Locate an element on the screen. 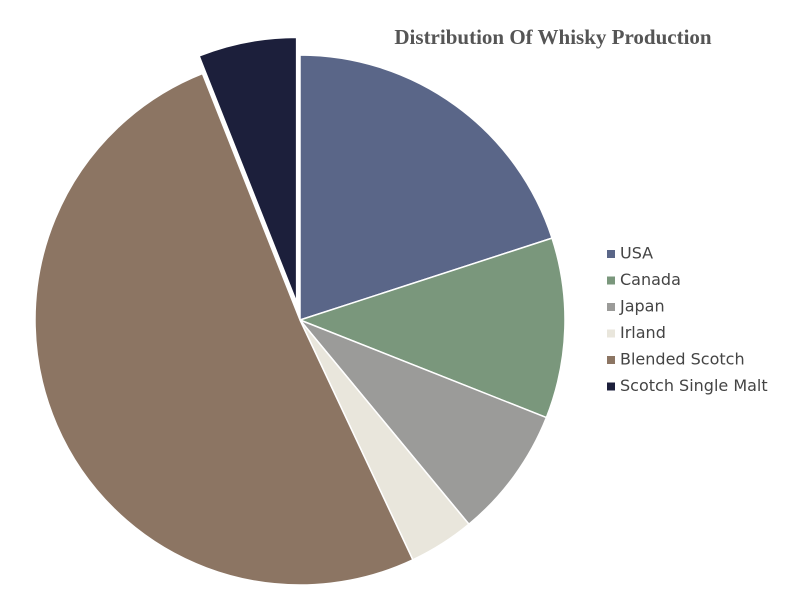 The image size is (800, 600). legend-label: Japan is located at coordinates (642, 306).